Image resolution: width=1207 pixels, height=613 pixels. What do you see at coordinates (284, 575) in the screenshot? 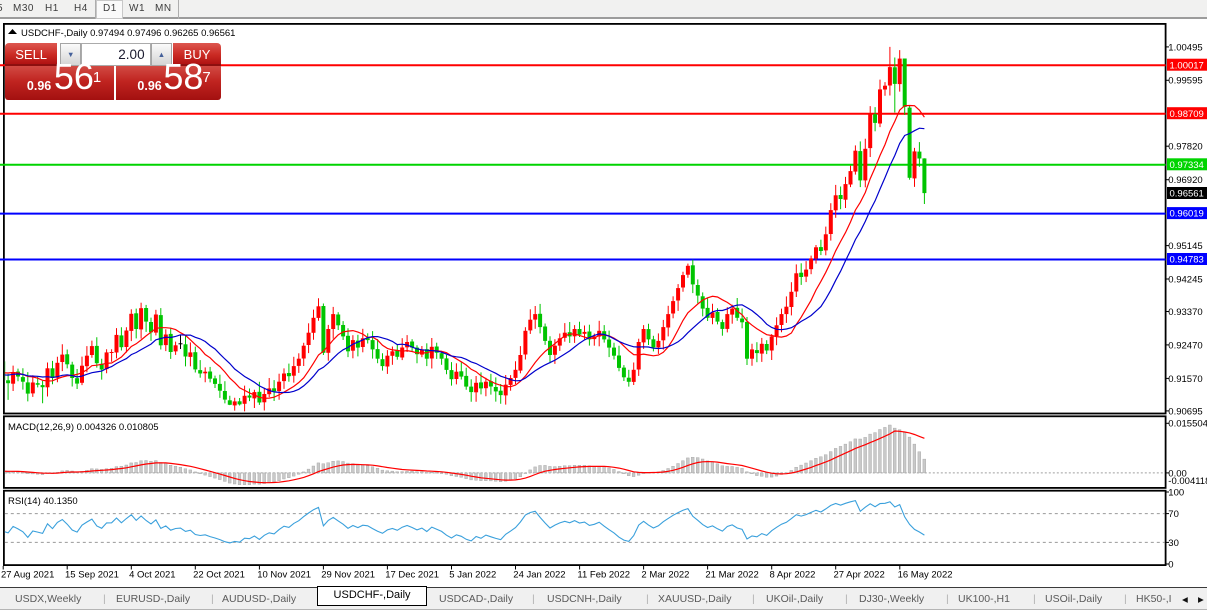
I see `svg-text: 10 Nov 2021` at bounding box center [284, 575].